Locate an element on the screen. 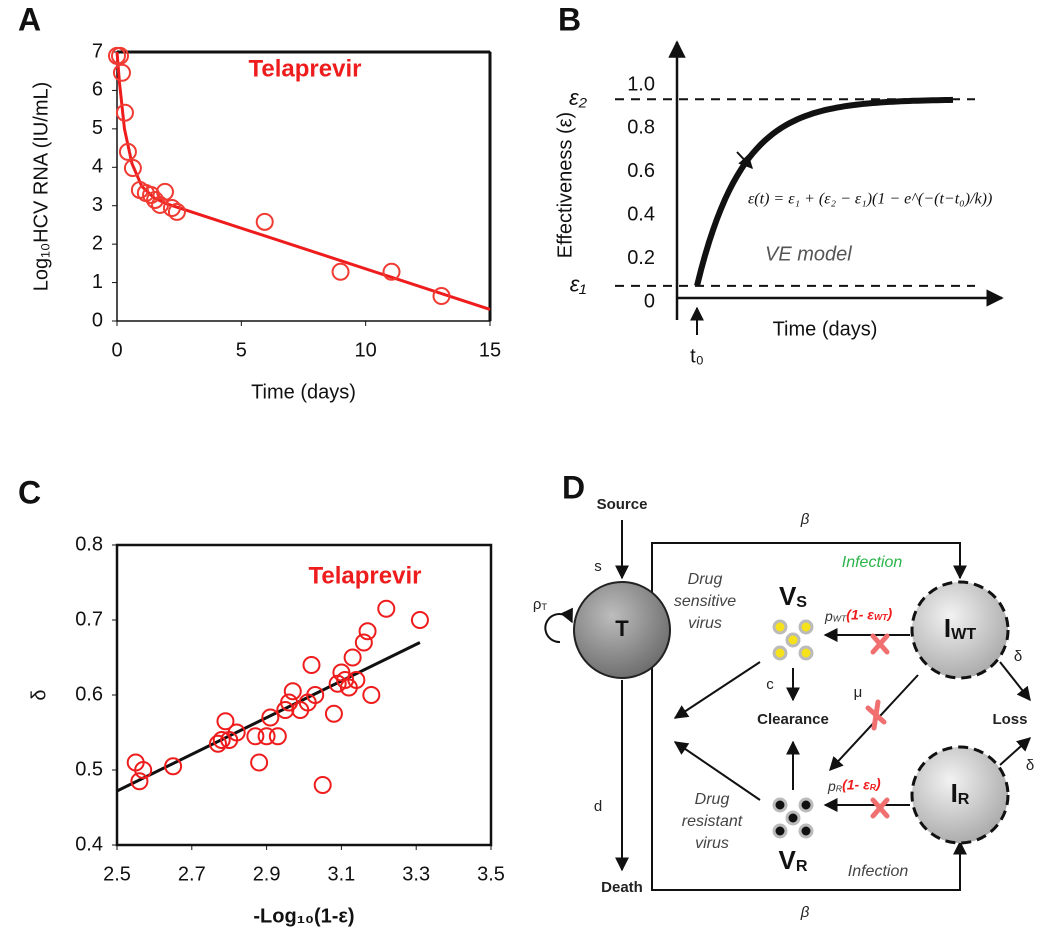  x-tick-label: 3.1 is located at coordinates (341, 874).